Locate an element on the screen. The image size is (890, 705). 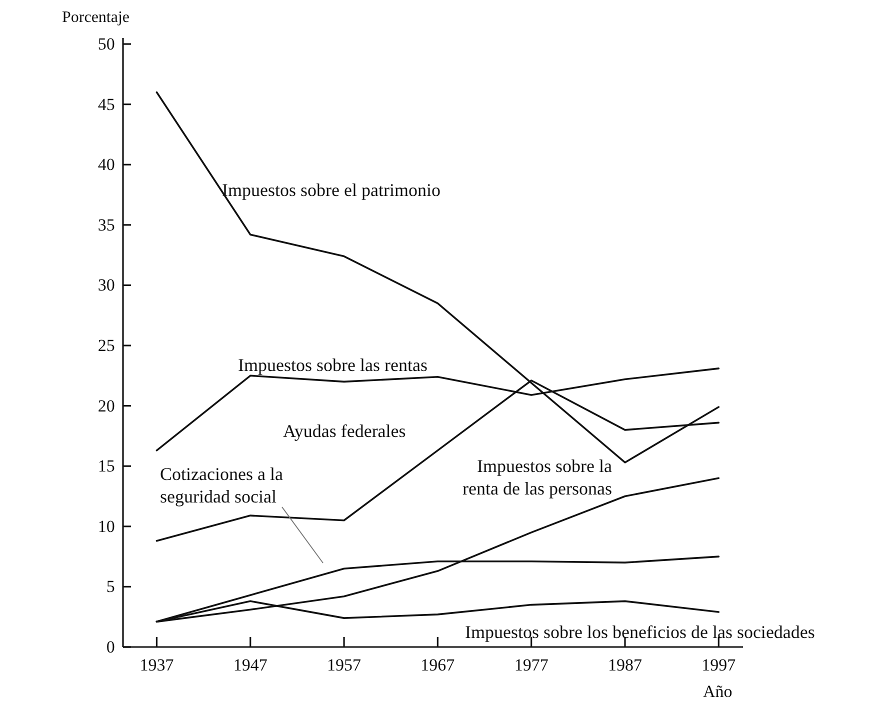
y-axis-title: Porcentaje is located at coordinates (96, 17).